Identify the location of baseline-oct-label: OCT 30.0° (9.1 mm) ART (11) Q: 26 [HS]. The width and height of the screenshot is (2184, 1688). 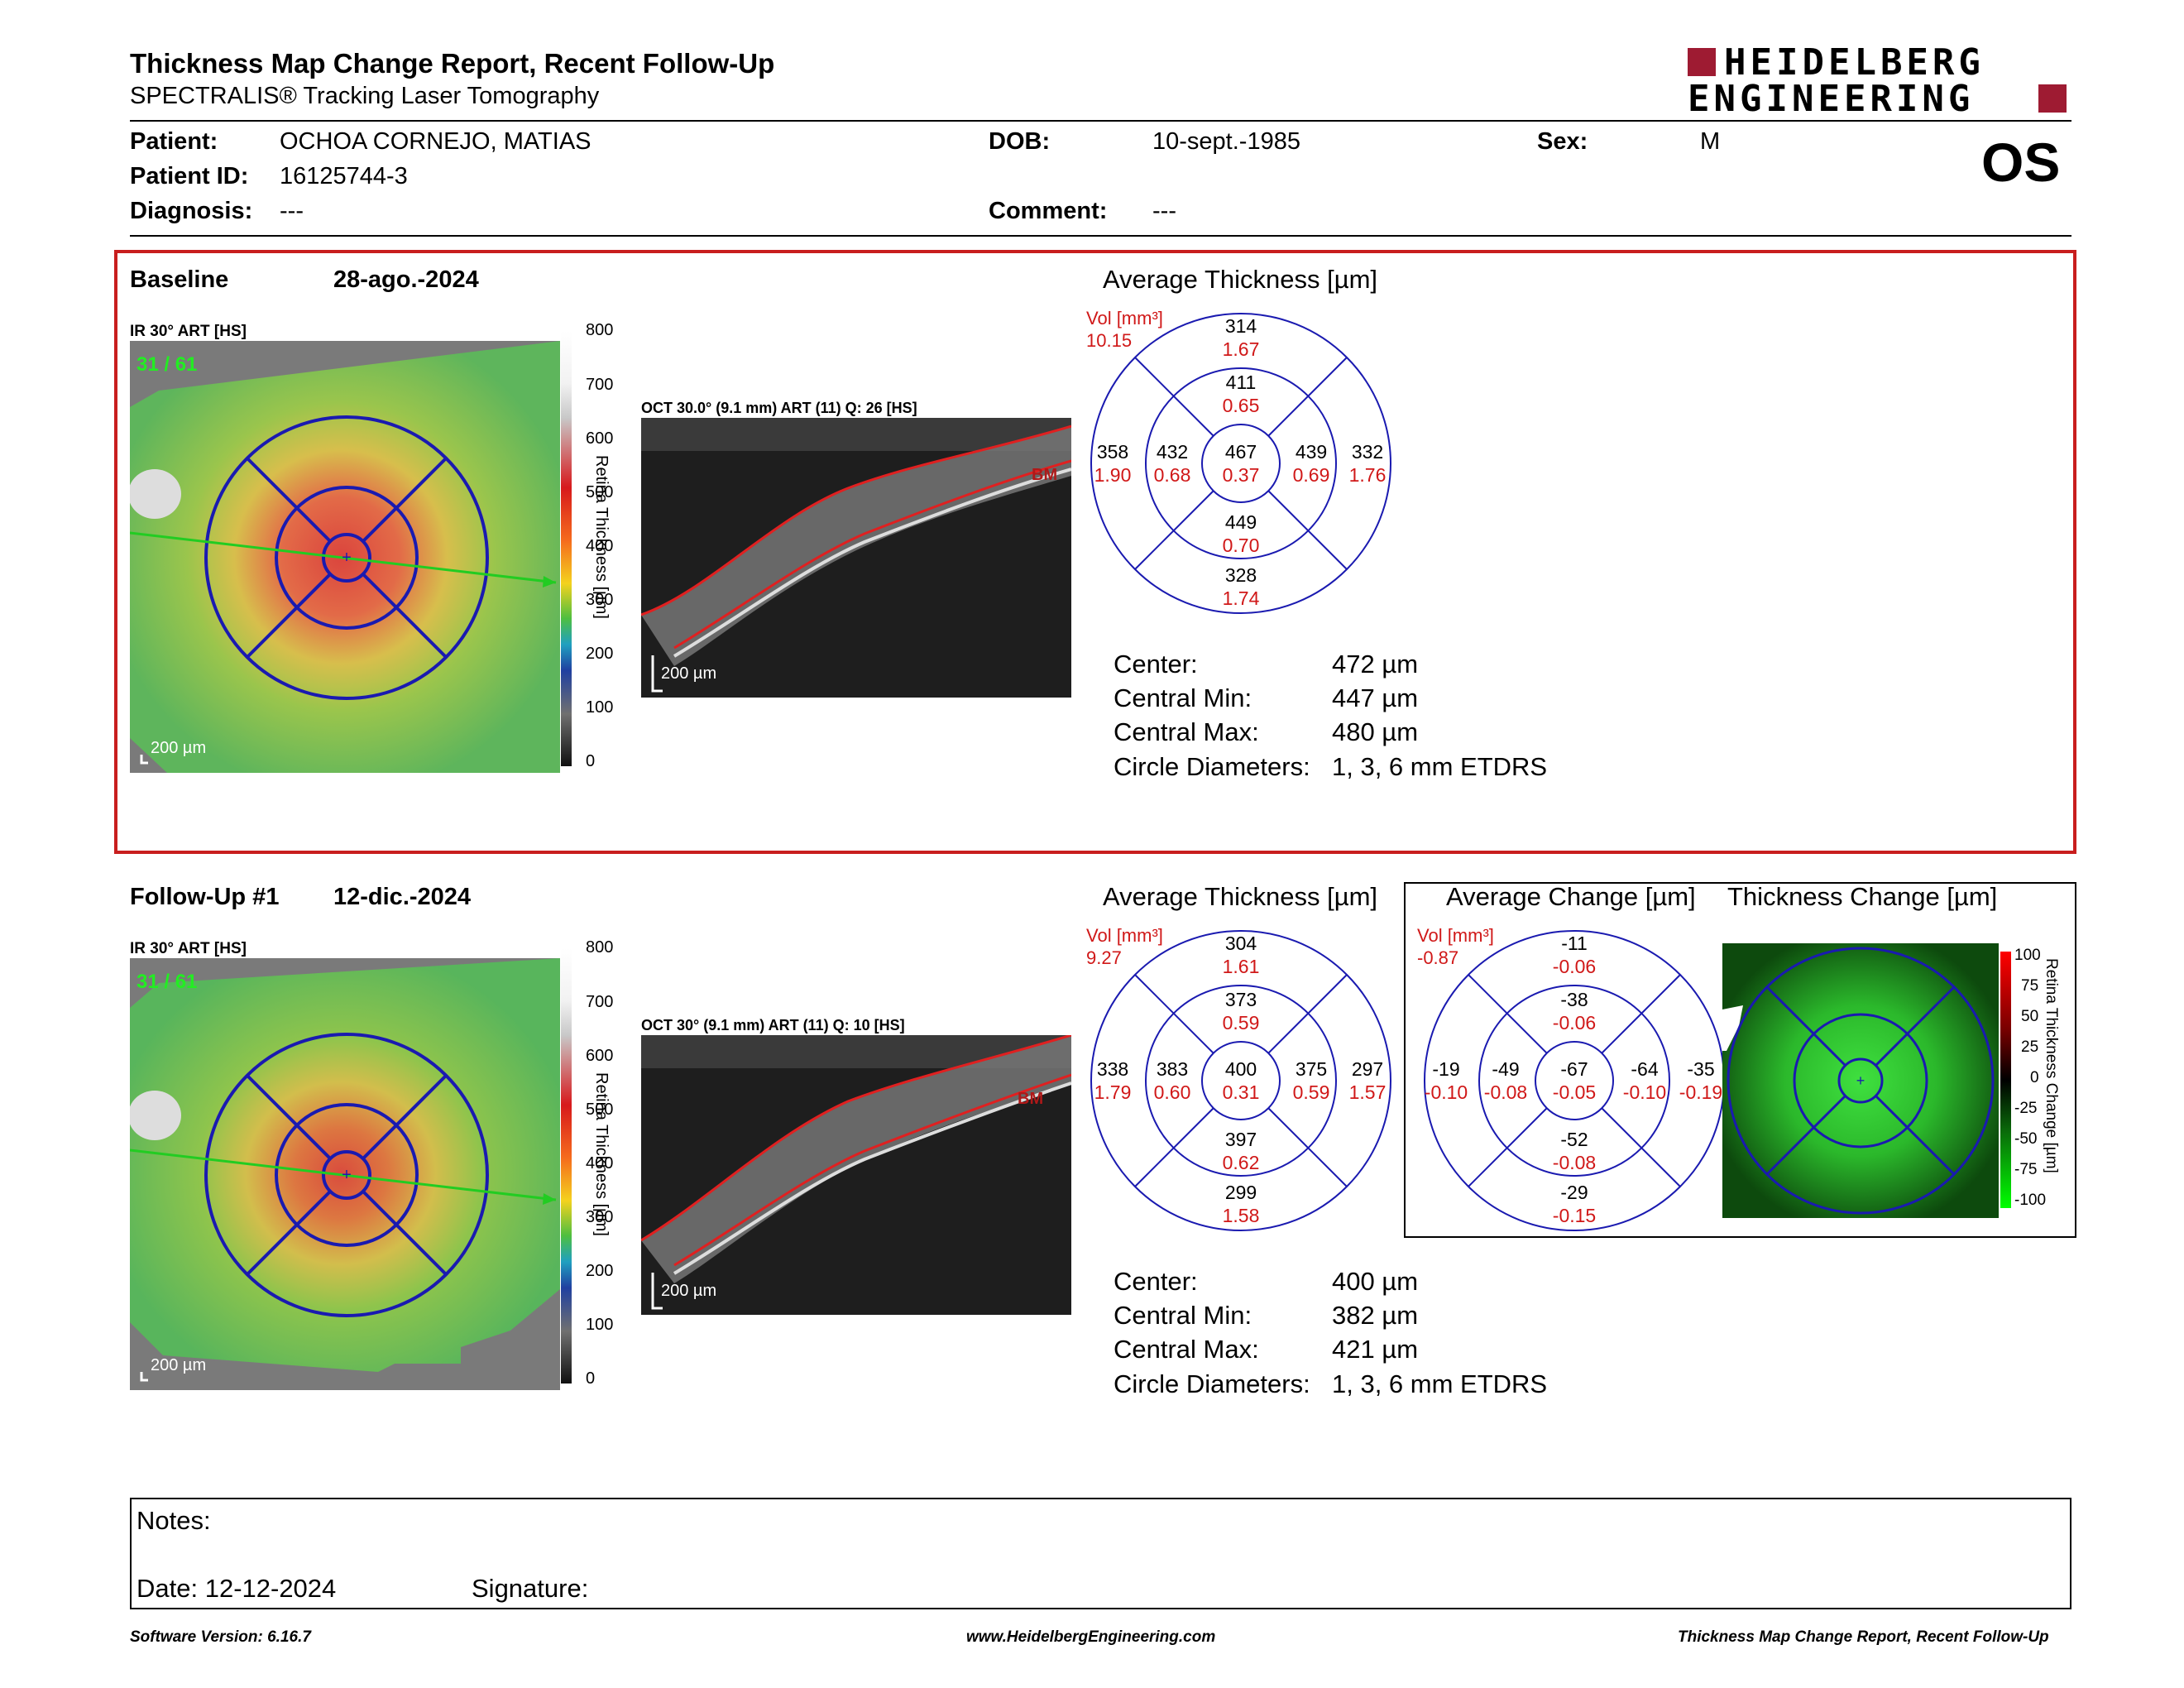
(779, 408).